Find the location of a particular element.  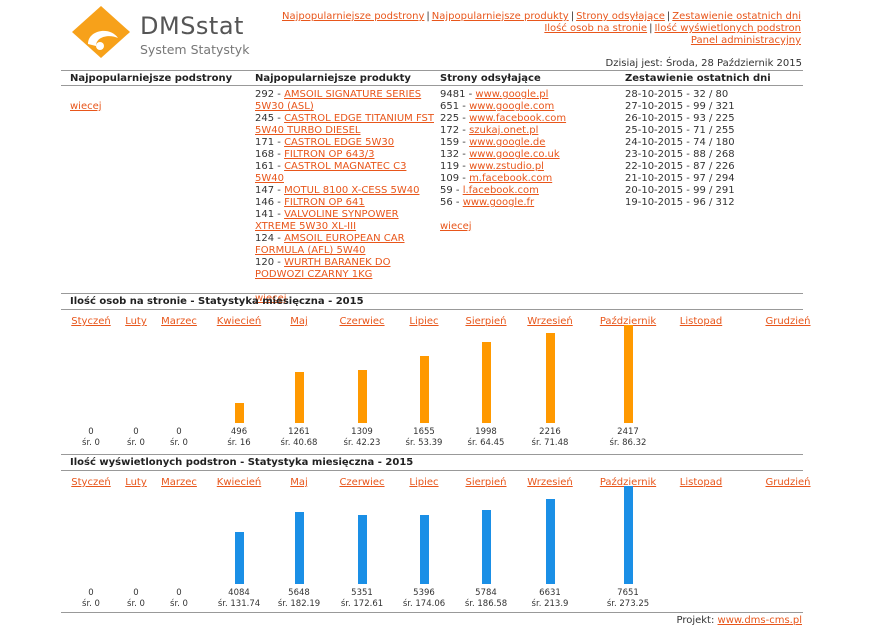

referrer-row: 56 - www.google.fr is located at coordinates (503, 203).